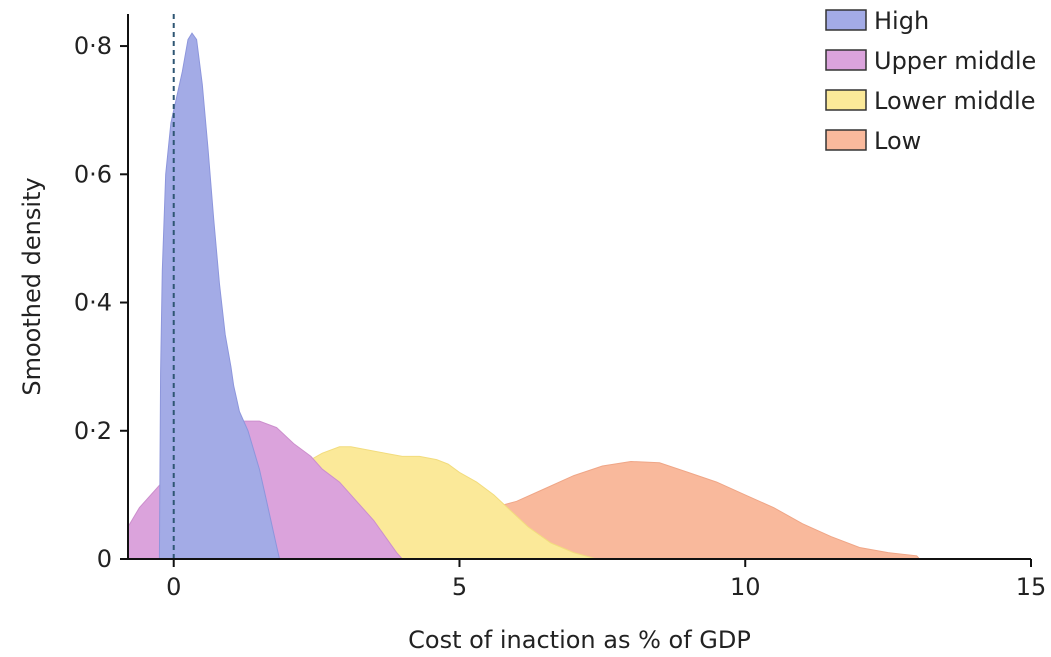  Describe the element at coordinates (954, 101) in the screenshot. I see `legend-label-lower-middle: Lower middle` at that location.